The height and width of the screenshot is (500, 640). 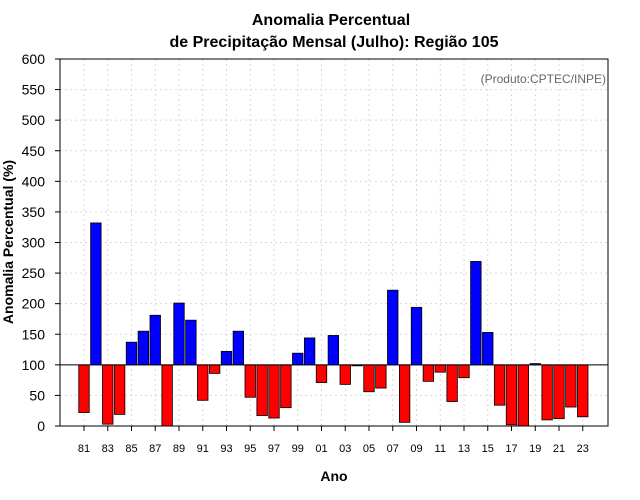 What do you see at coordinates (34, 334) in the screenshot?
I see `y-tick-label: 150` at bounding box center [34, 334].